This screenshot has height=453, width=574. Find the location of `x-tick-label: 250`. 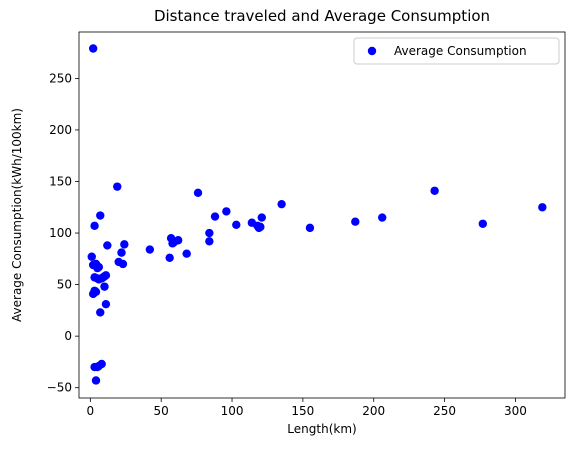

x-tick-label: 250 is located at coordinates (444, 411).